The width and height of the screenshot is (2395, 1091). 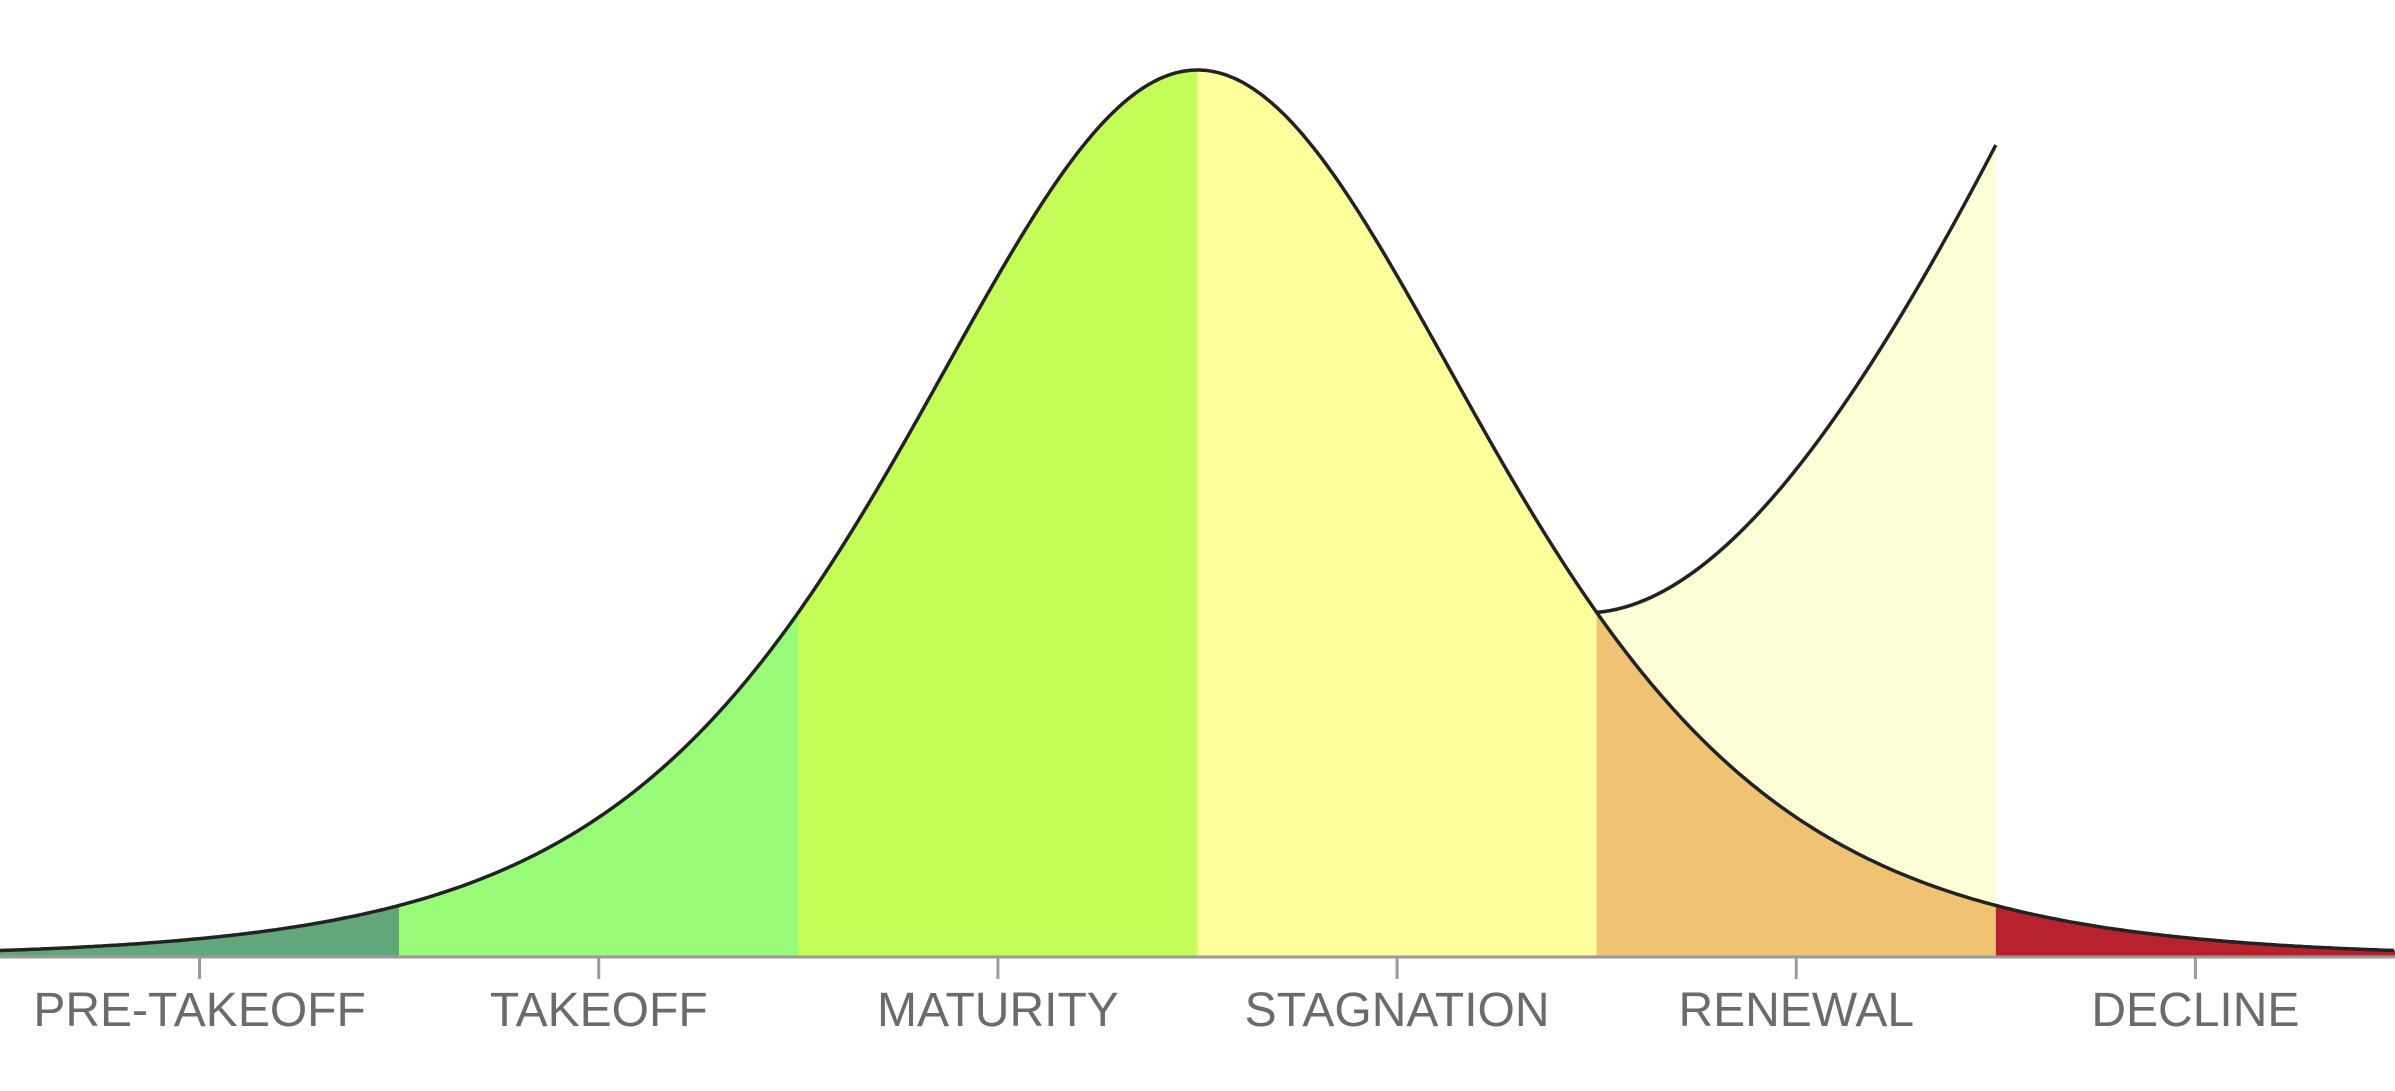 I want to click on stage-label-maturity: MATURITY, so click(x=998, y=1010).